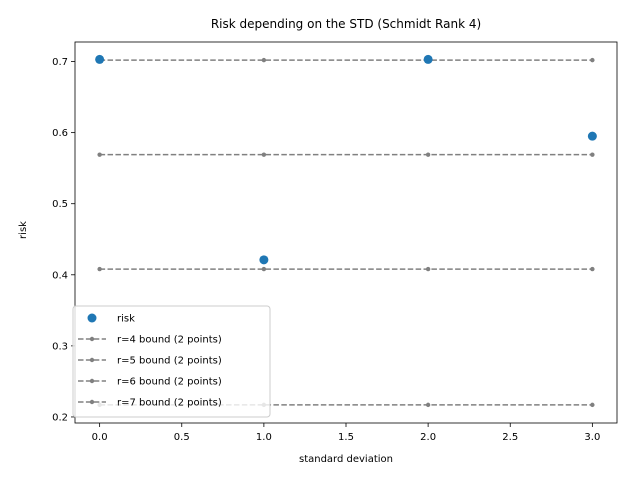 This screenshot has width=640, height=480. I want to click on legend-marker-r-7-bound-2-points, so click(92, 402).